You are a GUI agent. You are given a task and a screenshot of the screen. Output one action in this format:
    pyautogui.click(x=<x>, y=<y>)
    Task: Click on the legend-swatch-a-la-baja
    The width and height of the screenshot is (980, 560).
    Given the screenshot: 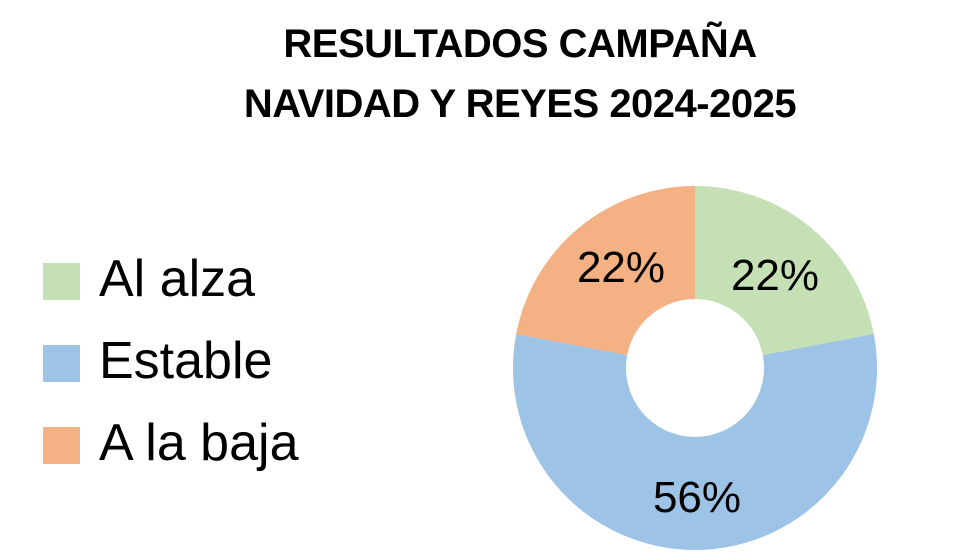 What is the action you would take?
    pyautogui.click(x=61, y=445)
    